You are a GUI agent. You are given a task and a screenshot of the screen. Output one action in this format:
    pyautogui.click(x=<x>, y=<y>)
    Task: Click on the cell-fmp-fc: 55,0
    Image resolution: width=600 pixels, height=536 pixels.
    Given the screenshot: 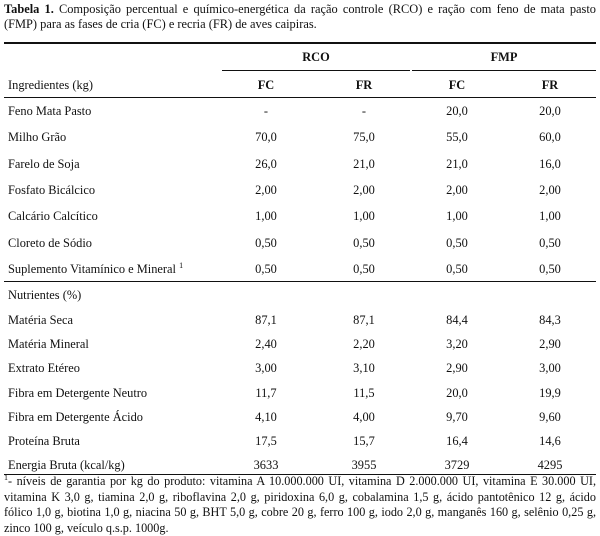 What is the action you would take?
    pyautogui.click(x=457, y=137)
    